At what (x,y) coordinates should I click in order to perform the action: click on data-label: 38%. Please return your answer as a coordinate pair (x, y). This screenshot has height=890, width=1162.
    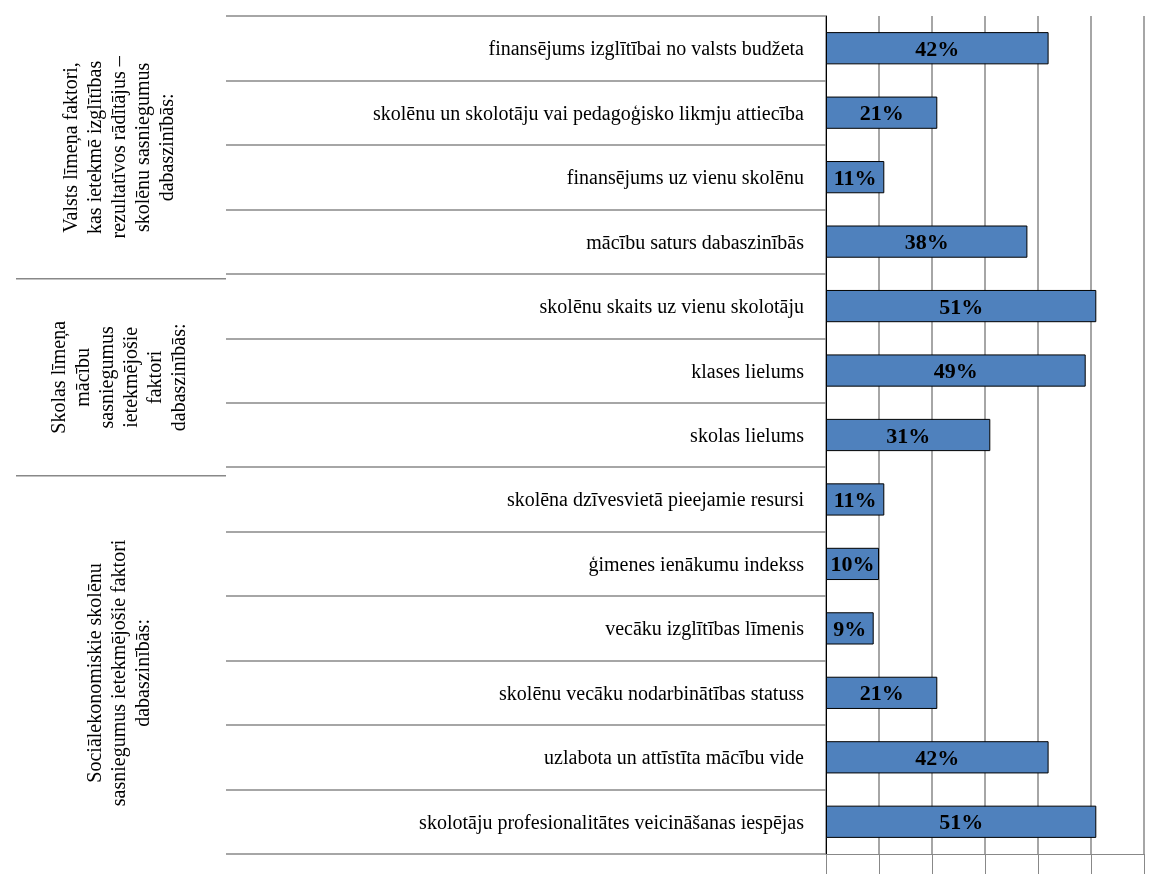
    Looking at the image, I should click on (926, 242).